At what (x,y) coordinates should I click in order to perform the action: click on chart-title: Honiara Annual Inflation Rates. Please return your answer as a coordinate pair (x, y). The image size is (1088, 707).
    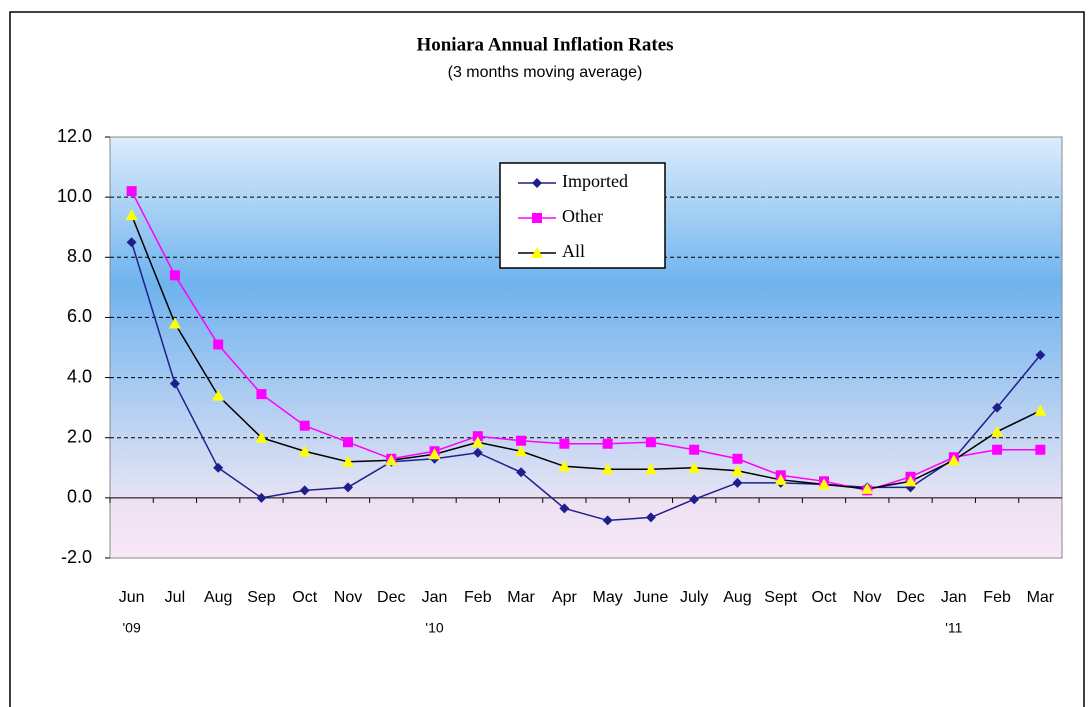
    Looking at the image, I should click on (544, 44).